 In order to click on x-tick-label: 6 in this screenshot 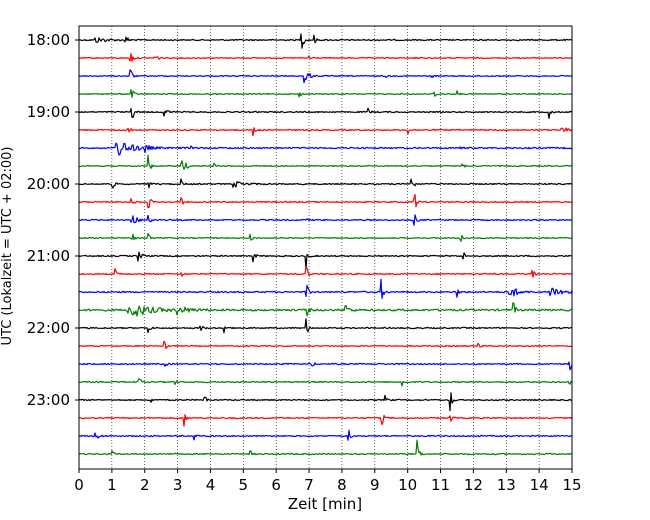, I will do `click(276, 485)`.